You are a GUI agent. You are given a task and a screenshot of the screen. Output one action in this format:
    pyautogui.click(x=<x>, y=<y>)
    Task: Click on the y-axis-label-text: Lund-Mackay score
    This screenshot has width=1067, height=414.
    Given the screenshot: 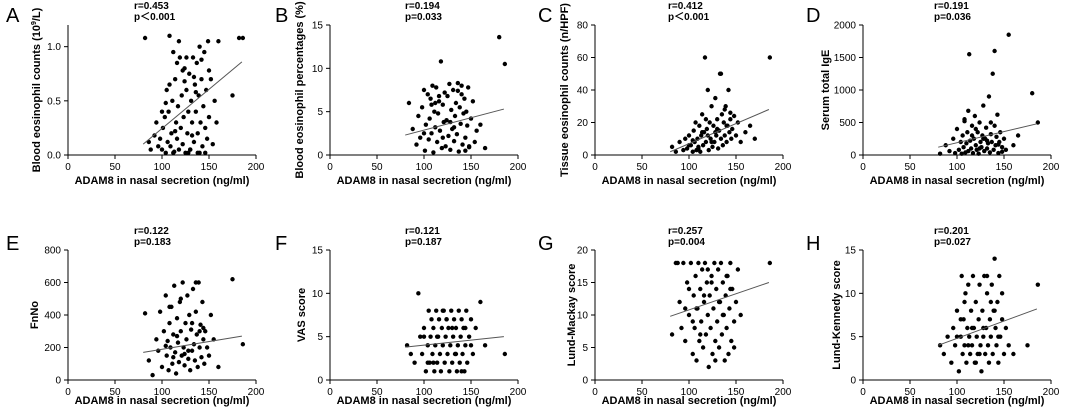 What is the action you would take?
    pyautogui.click(x=572, y=315)
    